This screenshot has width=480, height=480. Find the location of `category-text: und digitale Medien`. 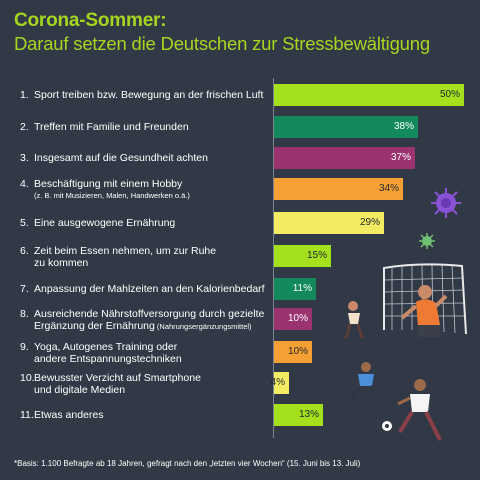

category-text: und digitale Medien is located at coordinates (80, 390).